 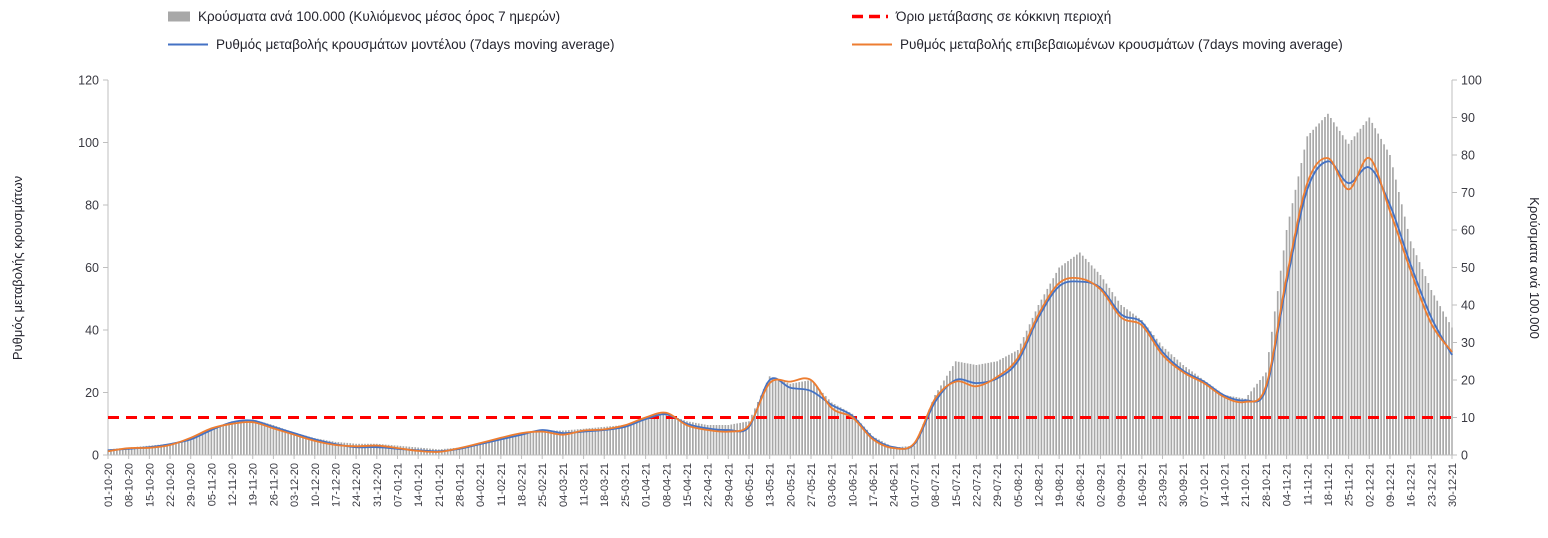 What do you see at coordinates (192, 485) in the screenshot?
I see `x-axis-tick-label: 29-10-20` at bounding box center [192, 485].